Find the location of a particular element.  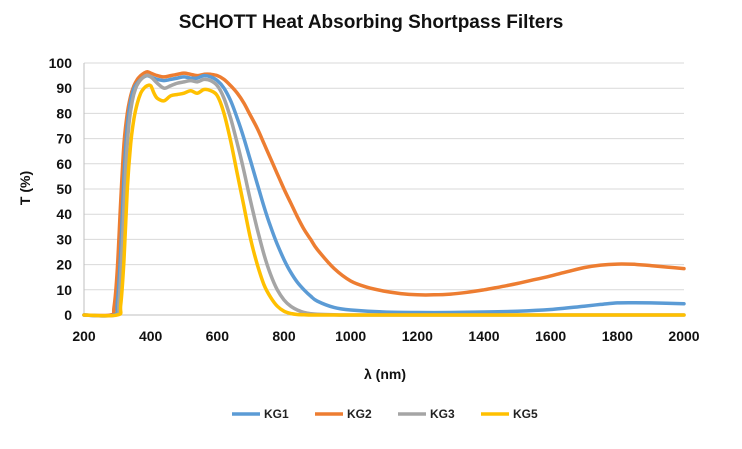

y-tick-label: 0 is located at coordinates (68, 315).